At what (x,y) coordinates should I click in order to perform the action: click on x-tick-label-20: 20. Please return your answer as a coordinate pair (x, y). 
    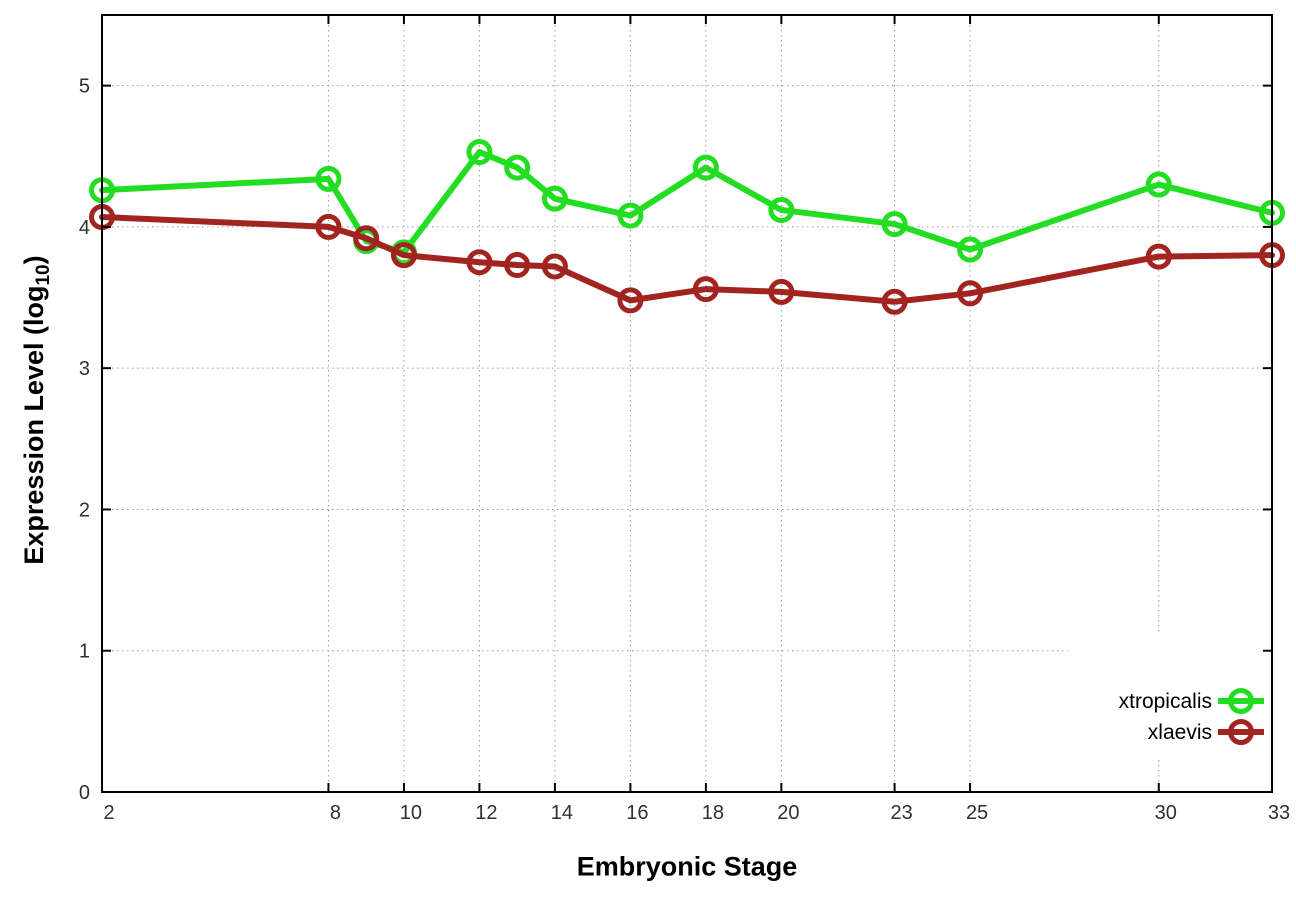
    Looking at the image, I should click on (788, 813).